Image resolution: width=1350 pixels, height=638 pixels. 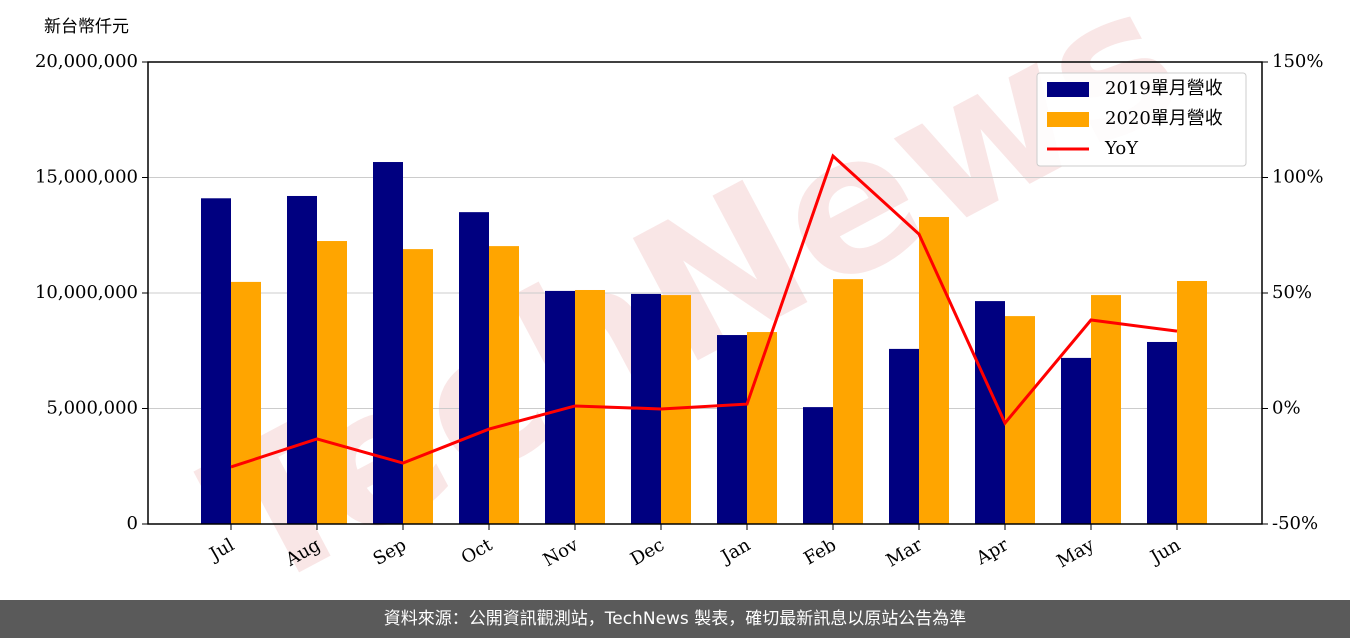 What do you see at coordinates (86, 177) in the screenshot?
I see `y-tick-label: 15,000,000` at bounding box center [86, 177].